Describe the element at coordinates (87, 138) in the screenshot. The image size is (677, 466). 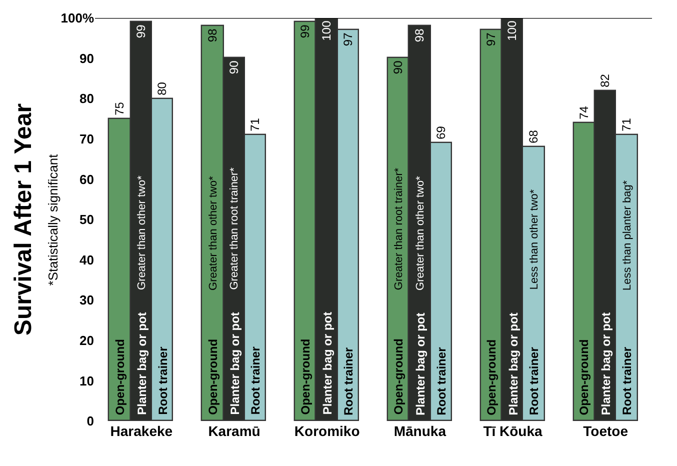
I see `y-tick-label: 70` at that location.